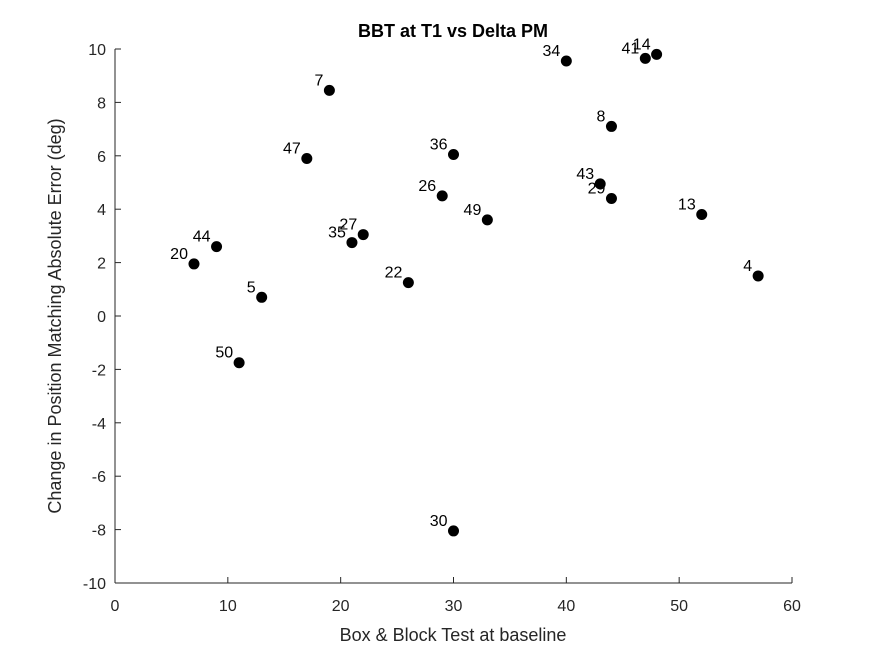 This screenshot has width=875, height=656. Describe the element at coordinates (251, 287) in the screenshot. I see `data-point-label: 5` at that location.